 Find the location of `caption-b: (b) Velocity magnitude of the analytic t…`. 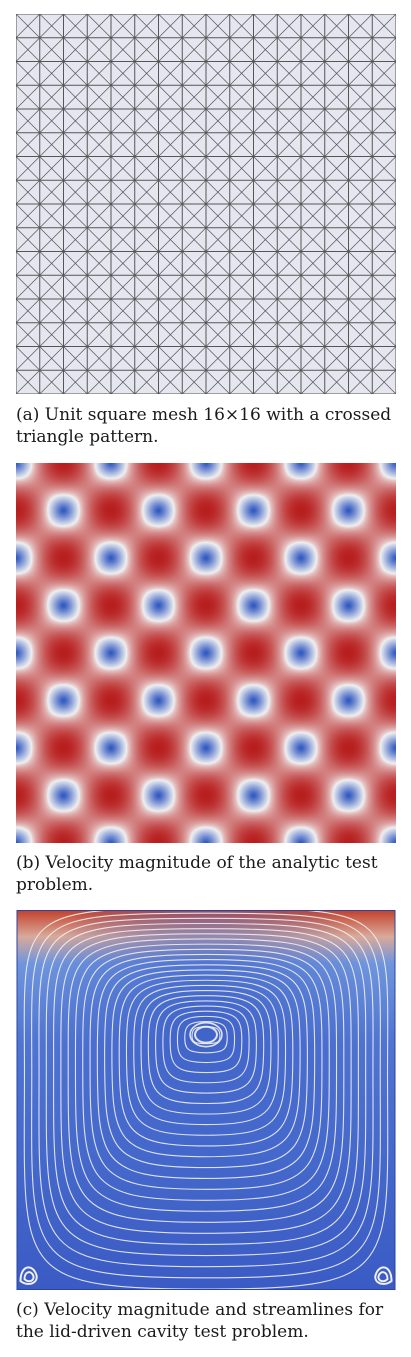

caption-b: (b) Velocity magnitude of the analytic t… is located at coordinates (206, 874).